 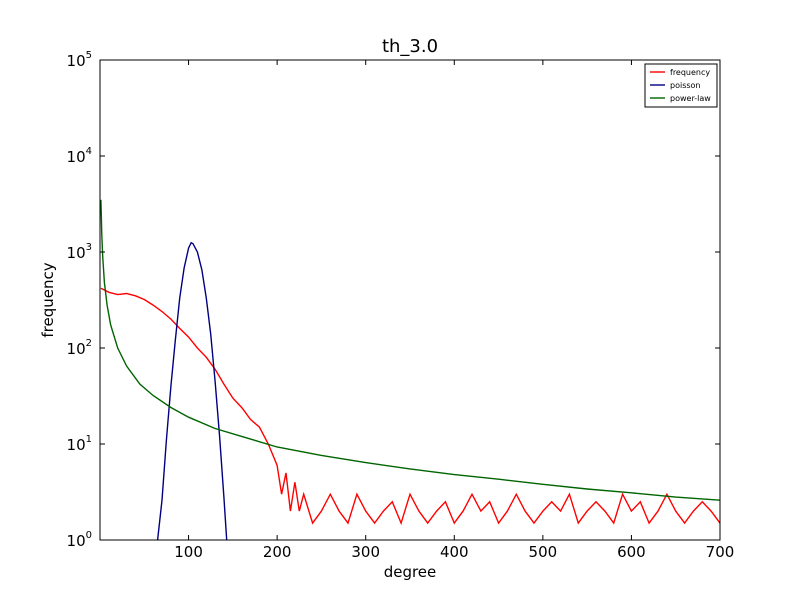 I want to click on y-tick-exponent: 0, so click(x=89, y=535).